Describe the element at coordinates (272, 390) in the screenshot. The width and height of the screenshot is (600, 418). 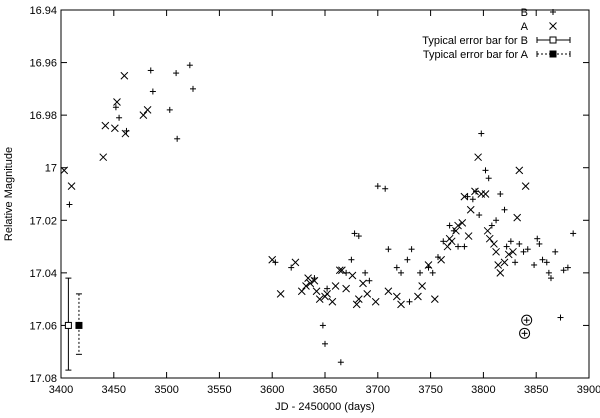
I see `x-tick-label: 3600` at that location.